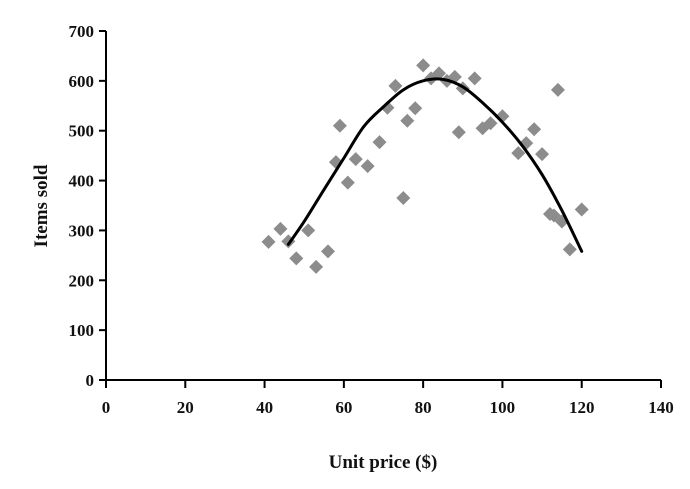 This screenshot has width=690, height=489. Describe the element at coordinates (82, 230) in the screenshot. I see `y-tick-label: 300` at that location.